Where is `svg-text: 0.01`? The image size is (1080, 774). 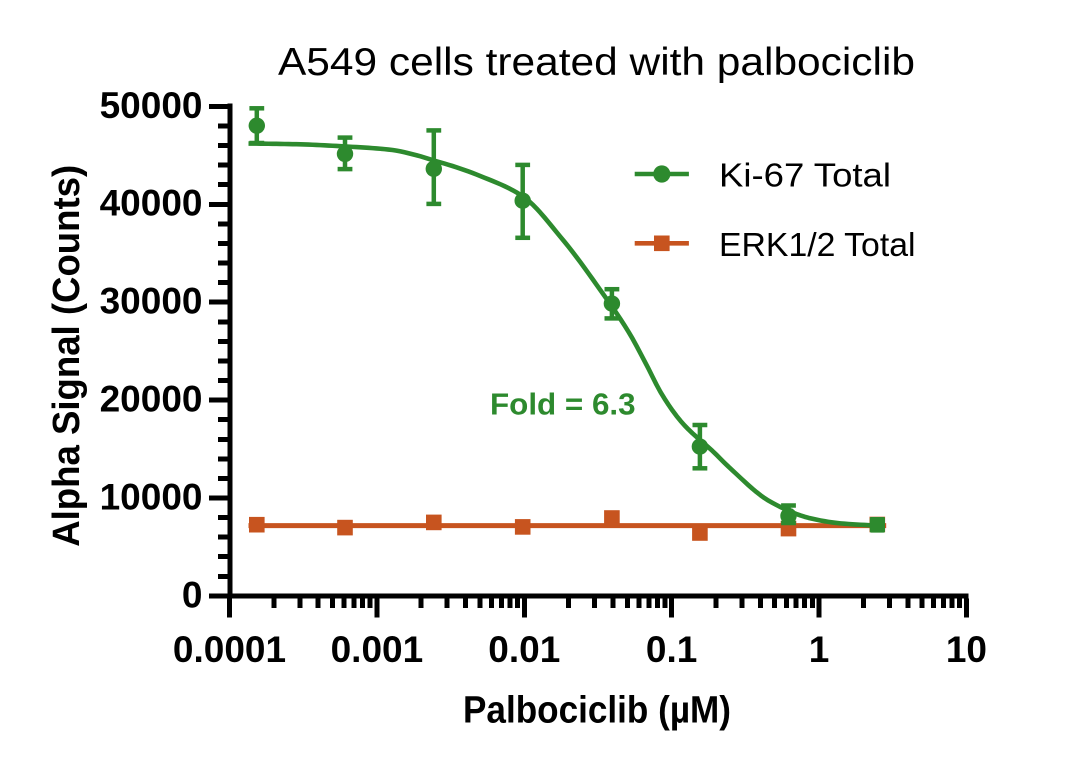 svg-text: 0.01 is located at coordinates (524, 649).